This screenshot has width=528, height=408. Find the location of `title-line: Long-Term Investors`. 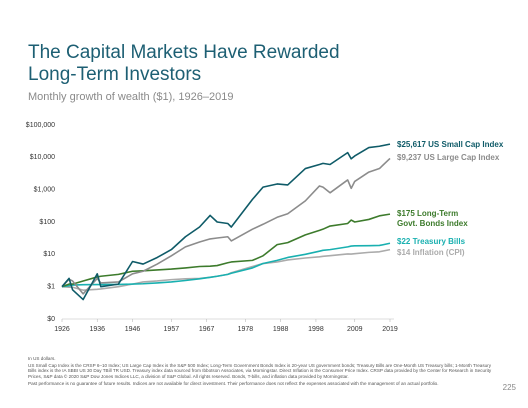

title-line: Long-Term Investors is located at coordinates (114, 74).